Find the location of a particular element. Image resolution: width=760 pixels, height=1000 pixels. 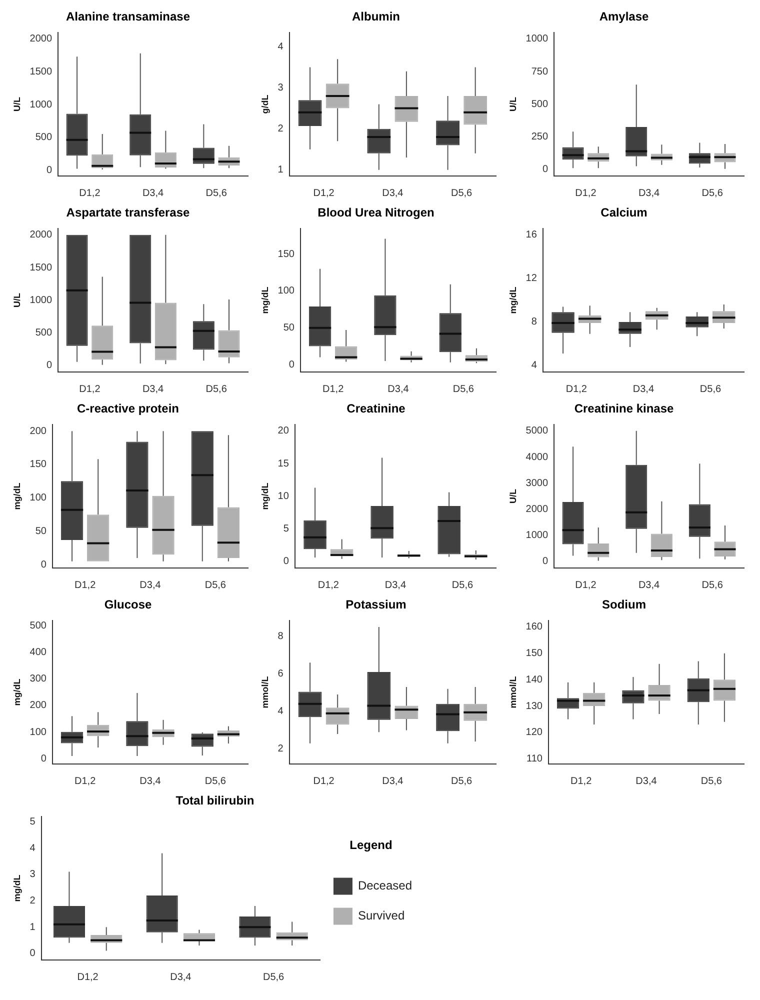

legend-label: Deceased is located at coordinates (385, 885).